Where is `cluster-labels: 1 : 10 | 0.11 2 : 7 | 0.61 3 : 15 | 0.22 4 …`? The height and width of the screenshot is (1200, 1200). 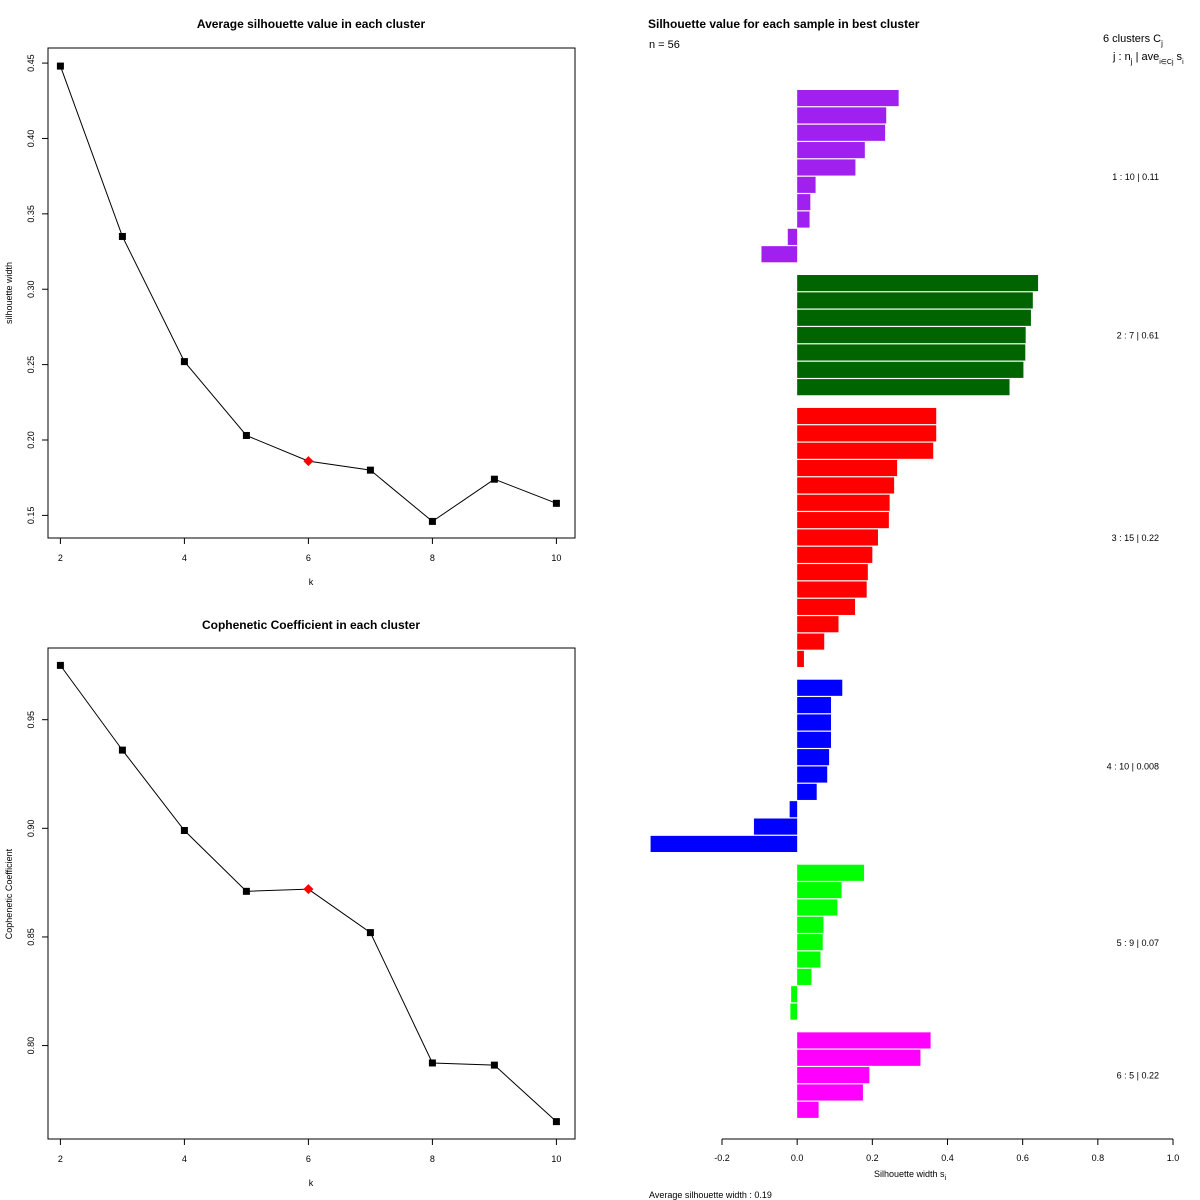
cluster-labels: 1 : 10 | 0.11 2 : 7 | 0.61 3 : 15 | 0.22 4 … is located at coordinates (1133, 626).